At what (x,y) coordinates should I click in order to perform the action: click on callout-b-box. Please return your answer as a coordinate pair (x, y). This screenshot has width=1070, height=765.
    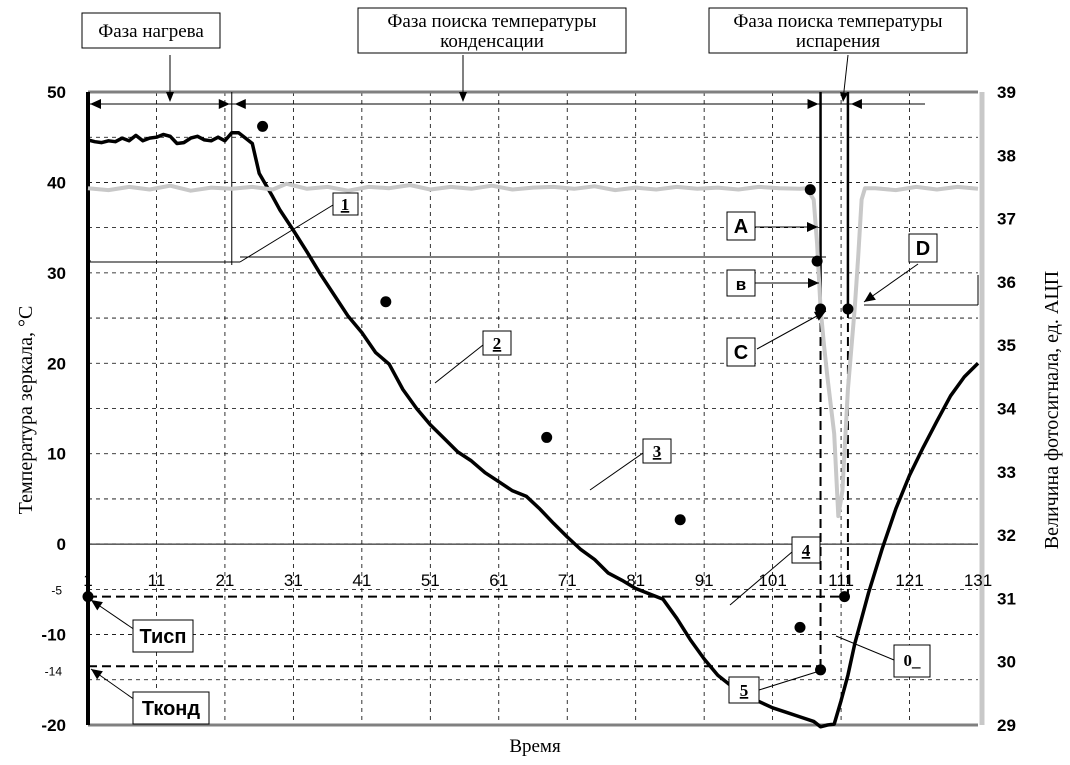
    Looking at the image, I should click on (741, 283).